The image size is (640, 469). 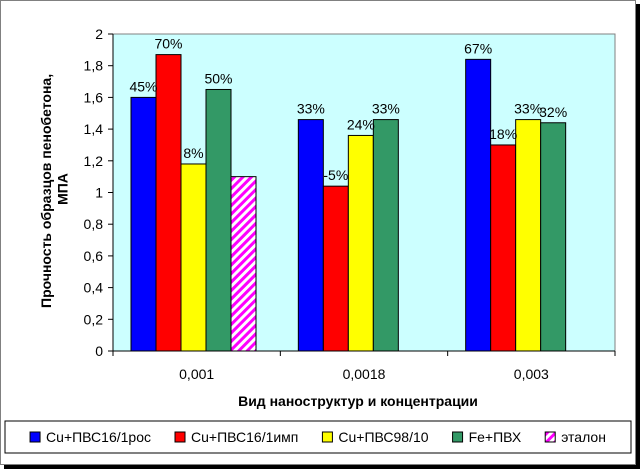 I want to click on y-tick-label: 1,4, so click(x=94, y=129).